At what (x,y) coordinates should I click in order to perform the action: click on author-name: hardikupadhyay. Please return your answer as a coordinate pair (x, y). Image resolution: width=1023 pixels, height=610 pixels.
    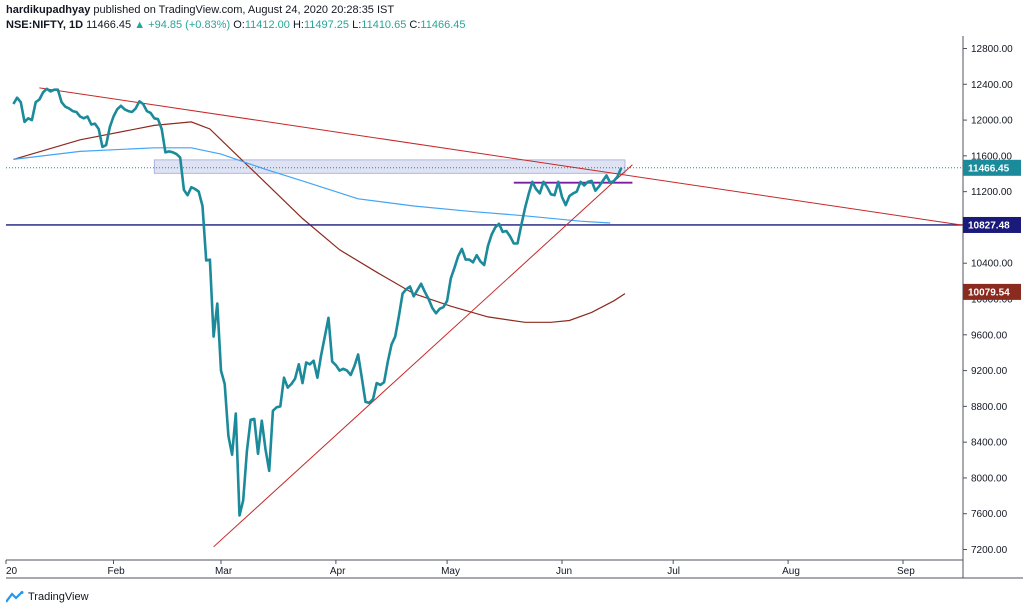
    Looking at the image, I should click on (48, 10).